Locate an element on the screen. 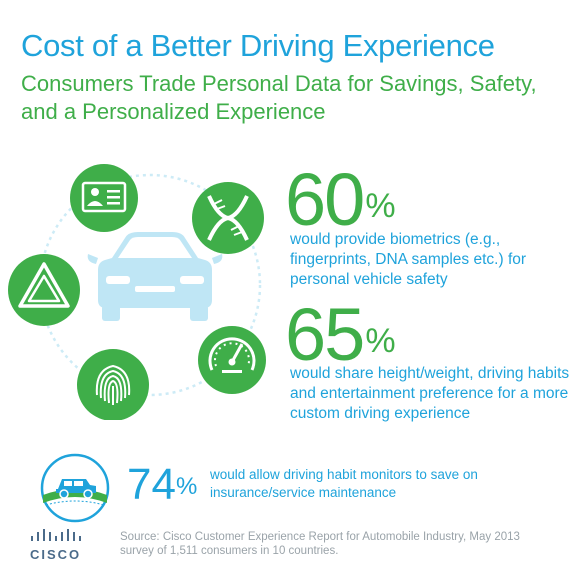 The width and height of the screenshot is (575, 575). fingerprint-icon is located at coordinates (113, 384).